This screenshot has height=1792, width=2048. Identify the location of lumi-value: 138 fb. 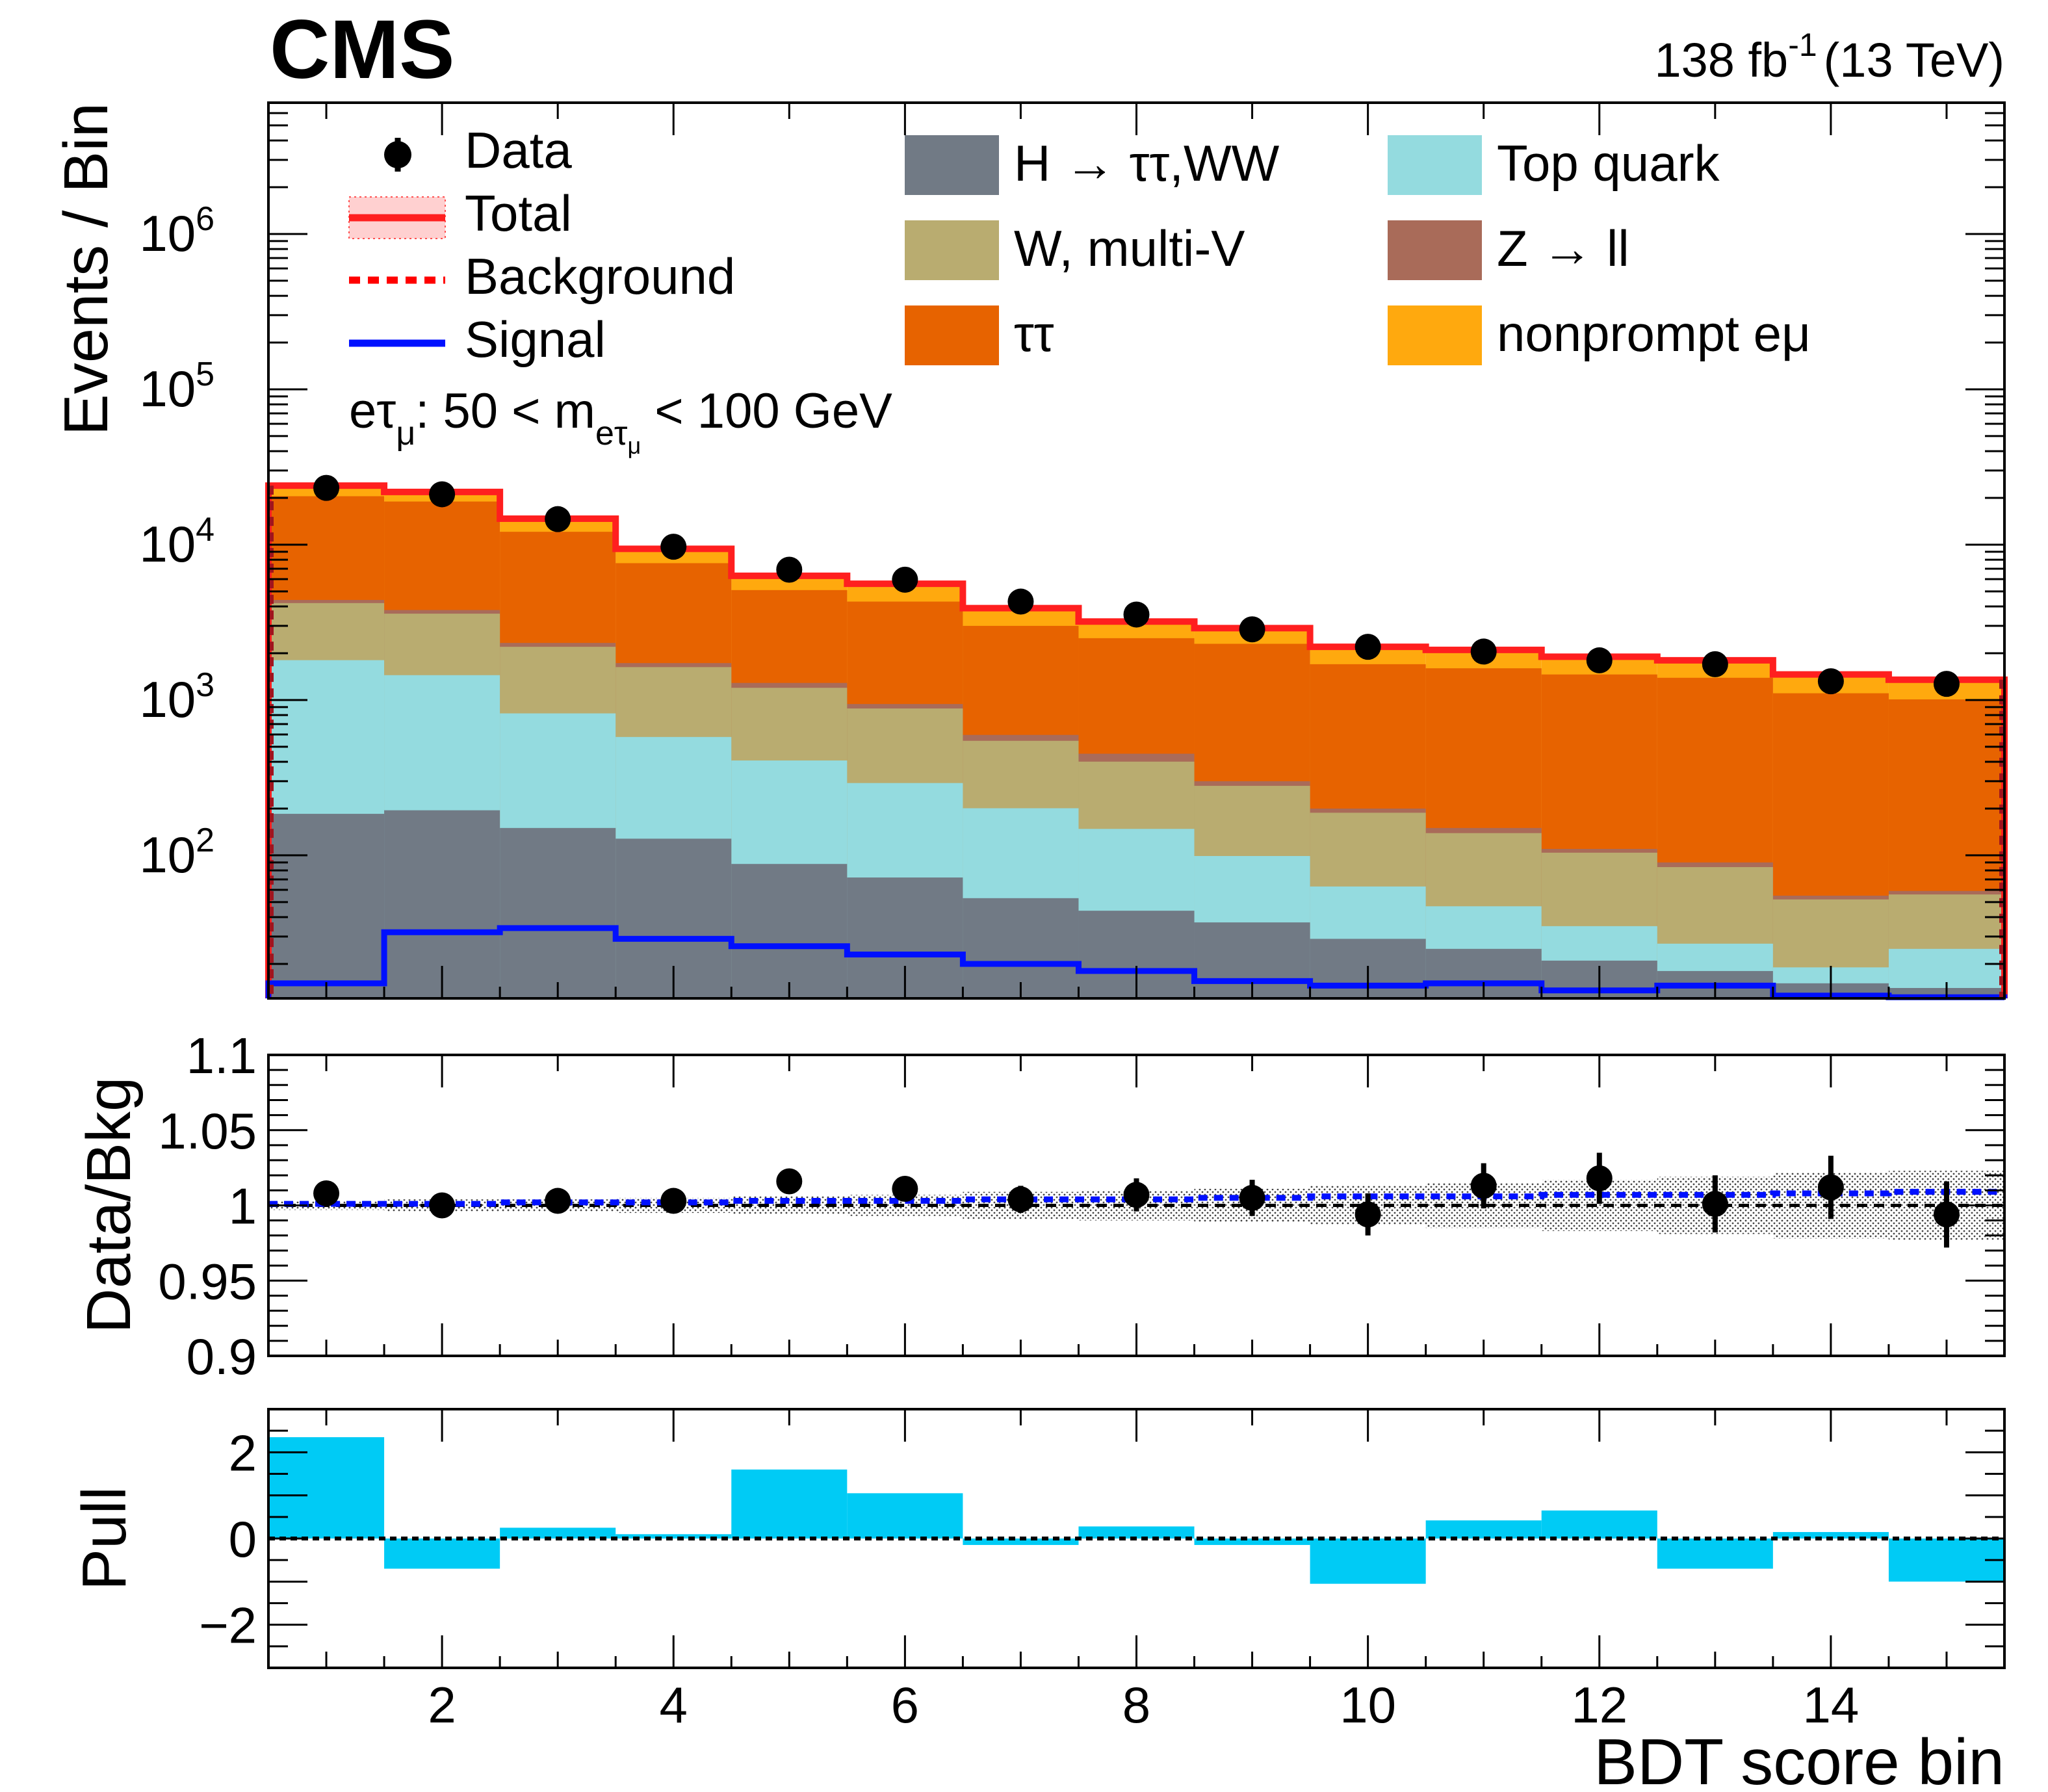
(1721, 60).